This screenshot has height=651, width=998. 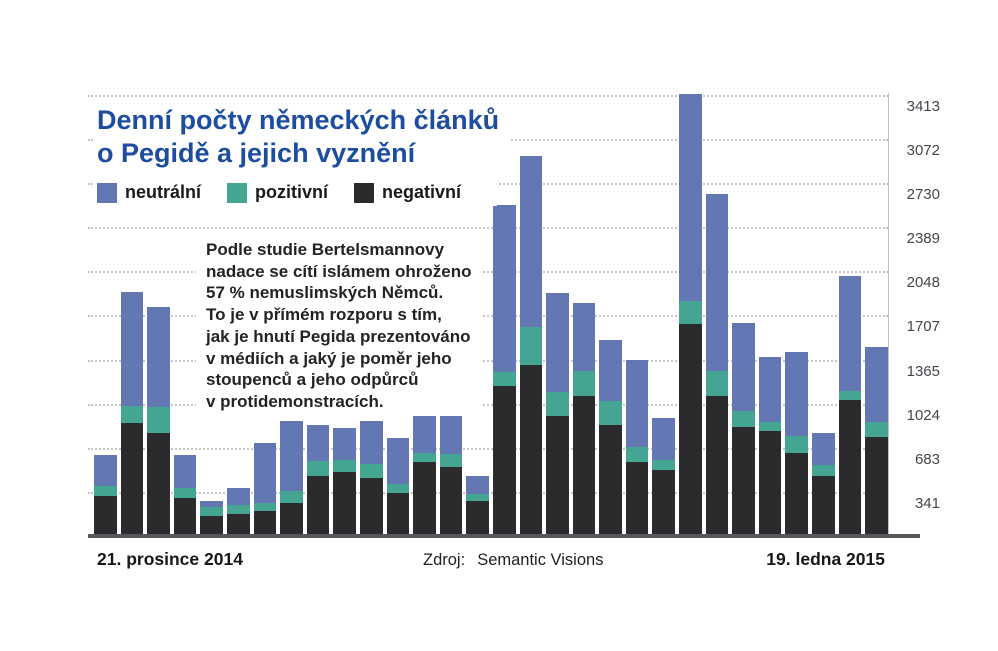 I want to click on bar-segment-neutral-26.12.2014, so click(x=238, y=496).